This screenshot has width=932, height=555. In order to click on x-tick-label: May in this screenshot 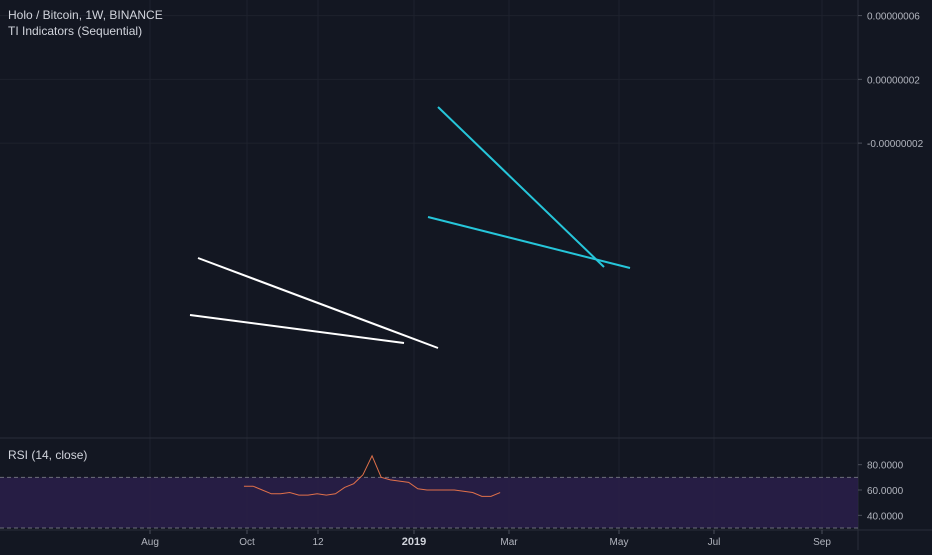, I will do `click(619, 542)`.